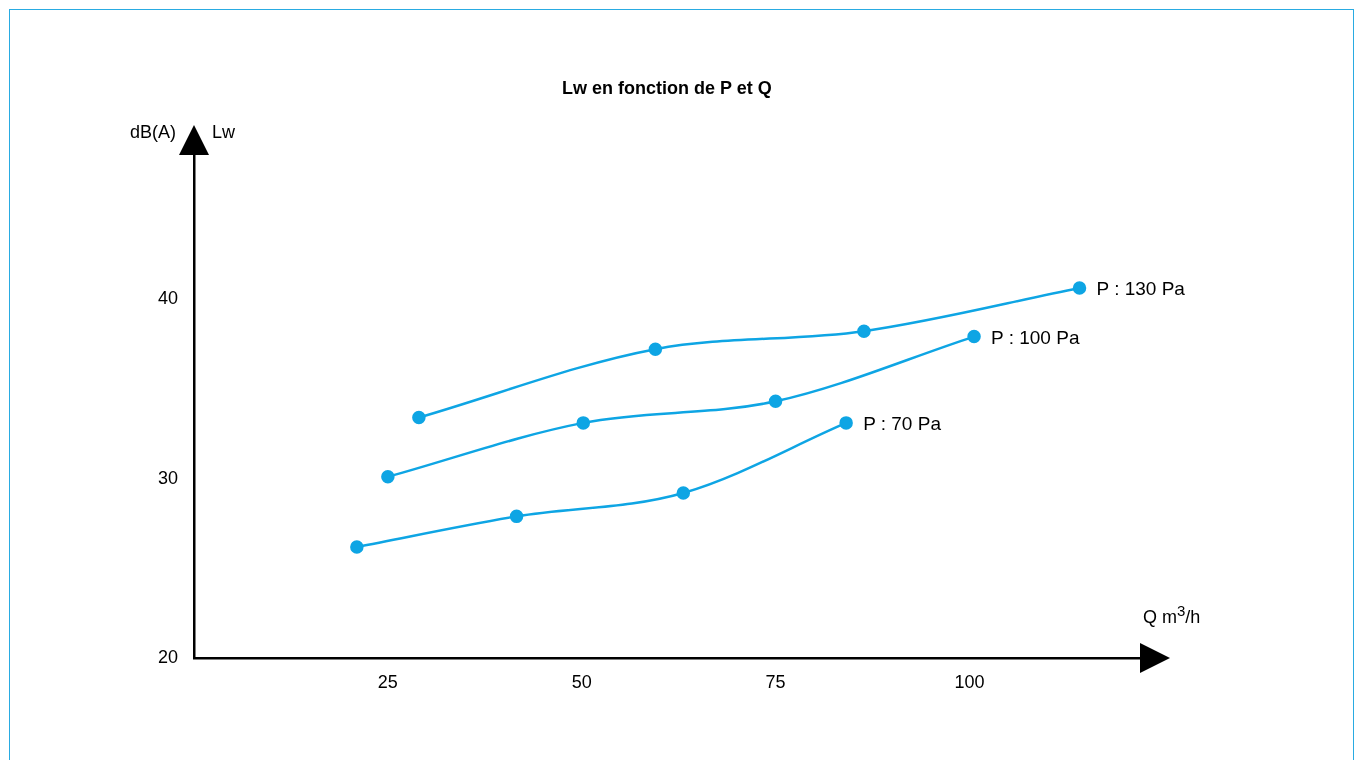  I want to click on chart-title: Lw en fonction de P et Q, so click(667, 88).